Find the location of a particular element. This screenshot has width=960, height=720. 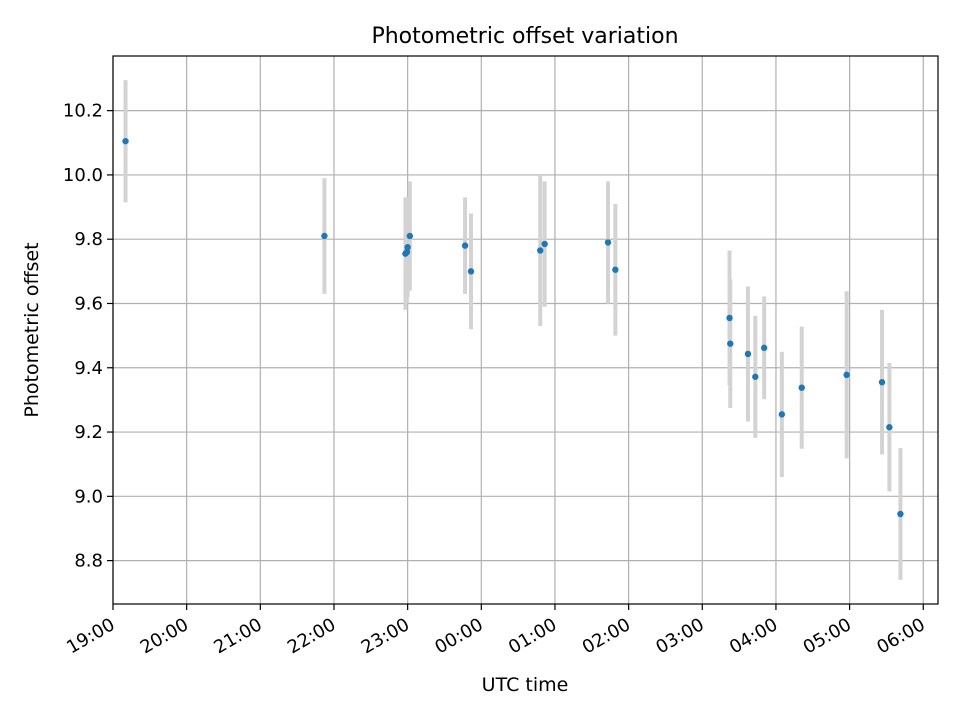

x-tick-label: 03:00 is located at coordinates (679, 636).